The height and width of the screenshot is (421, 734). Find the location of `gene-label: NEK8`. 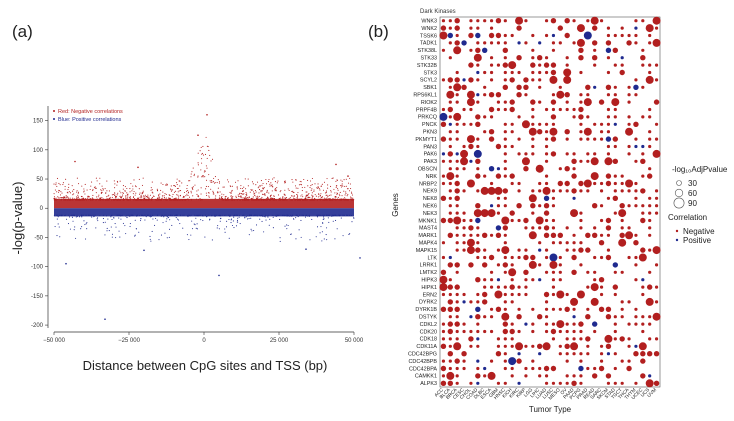

gene-label: NEK8 is located at coordinates (430, 199).